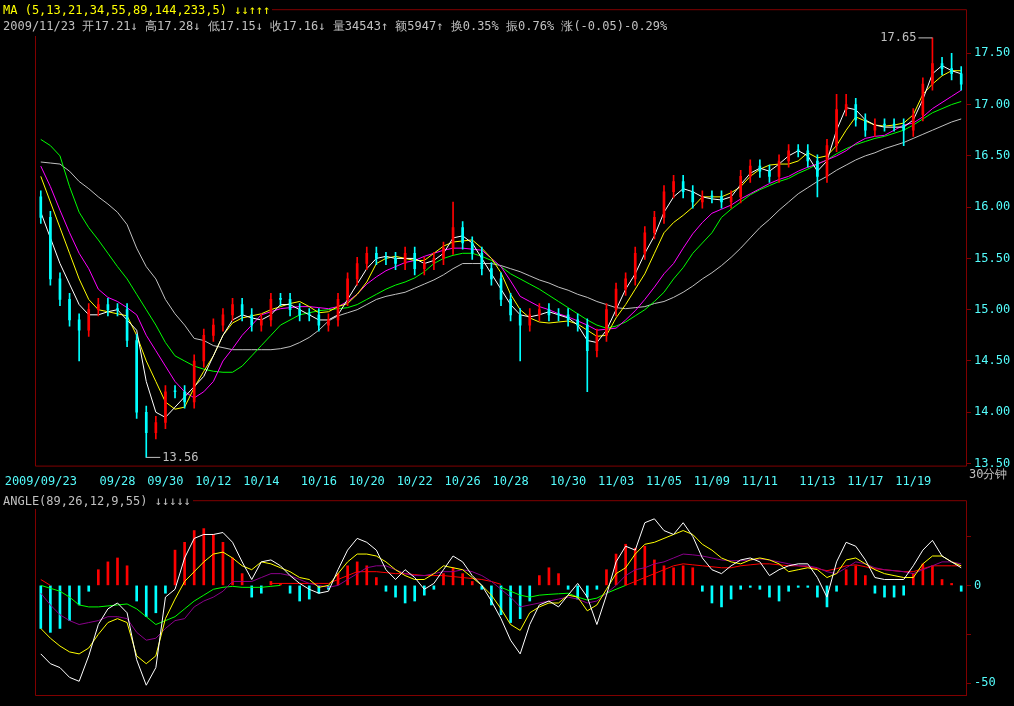 The width and height of the screenshot is (1014, 706). Describe the element at coordinates (865, 480) in the screenshot. I see `x-tick-label: 11/17` at that location.